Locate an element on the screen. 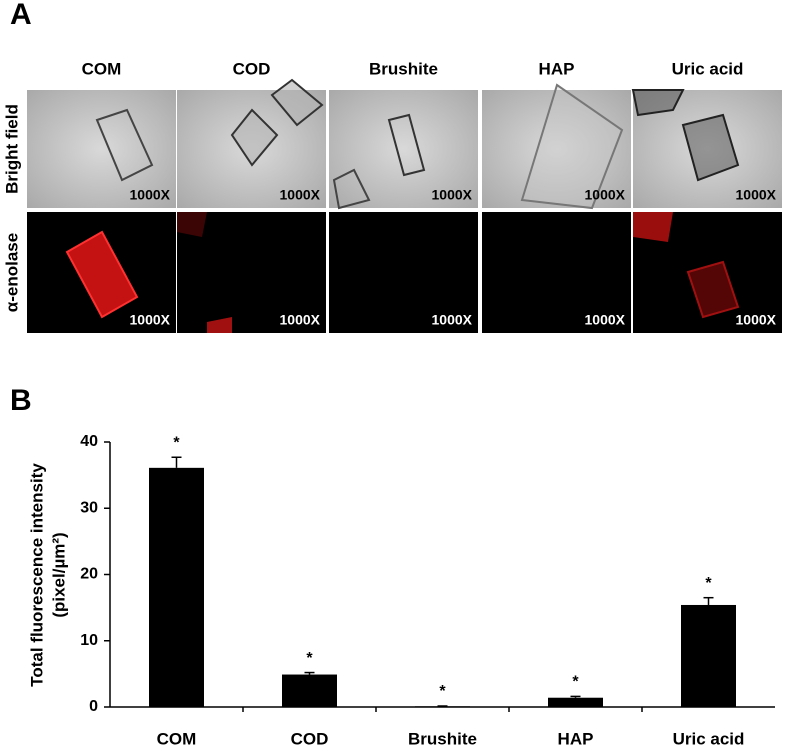 The height and width of the screenshot is (751, 787). panel-label: A is located at coordinates (21, 15).